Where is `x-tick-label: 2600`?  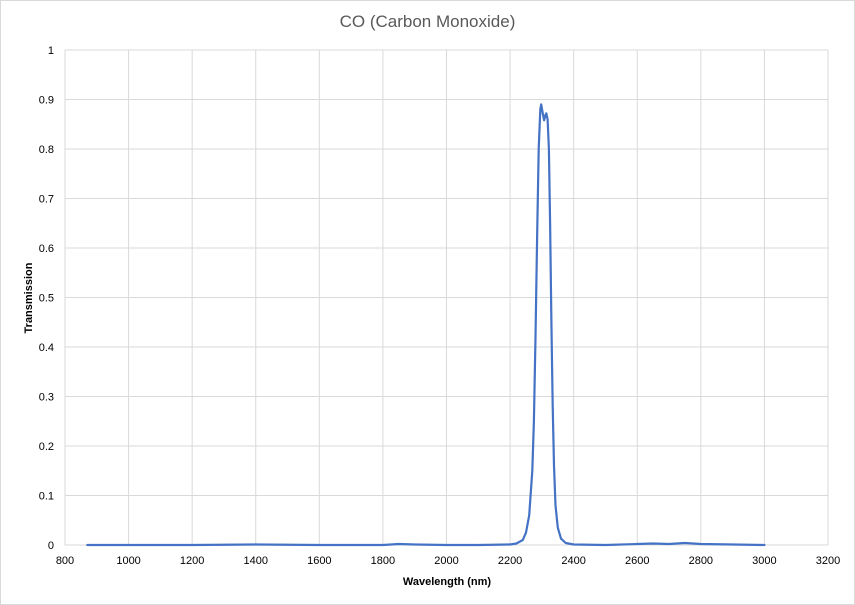
x-tick-label: 2600 is located at coordinates (637, 561).